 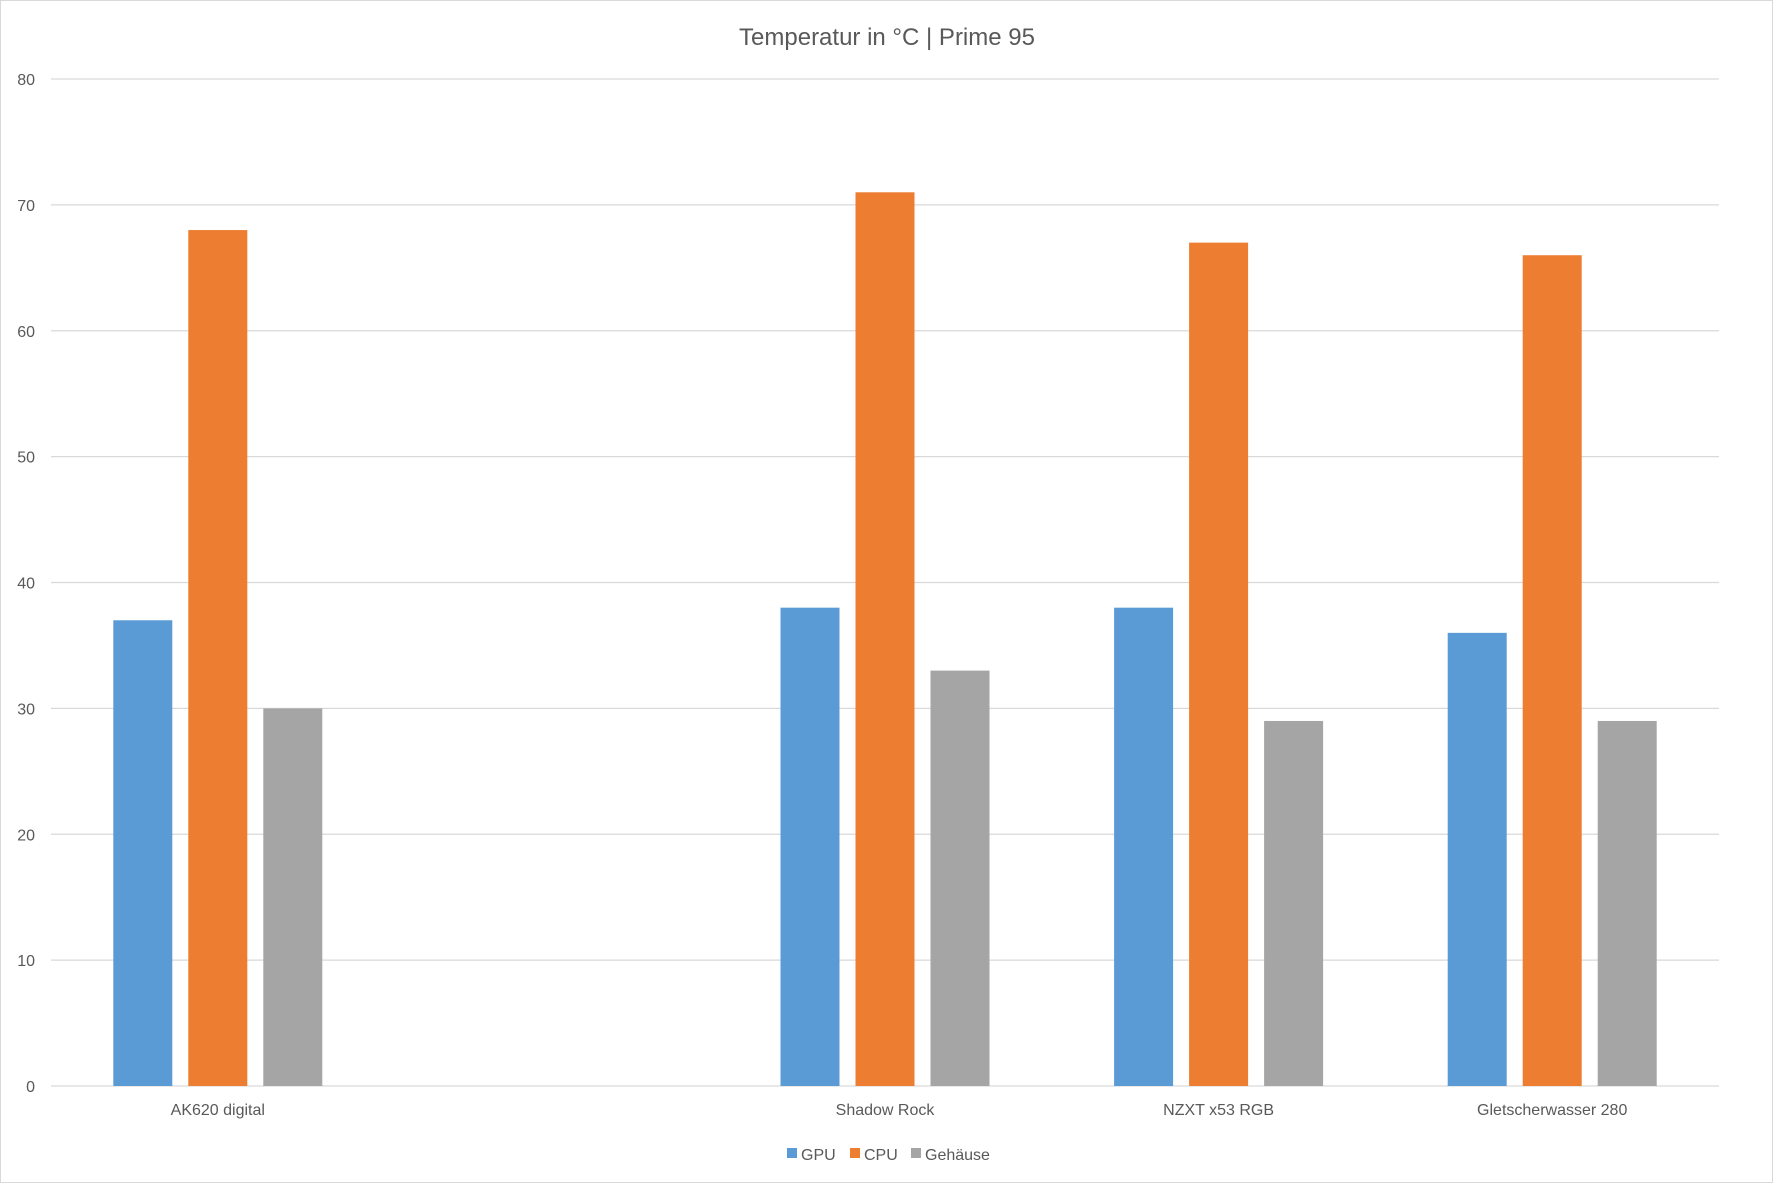 I want to click on y-tick-label: 70, so click(x=26, y=206).